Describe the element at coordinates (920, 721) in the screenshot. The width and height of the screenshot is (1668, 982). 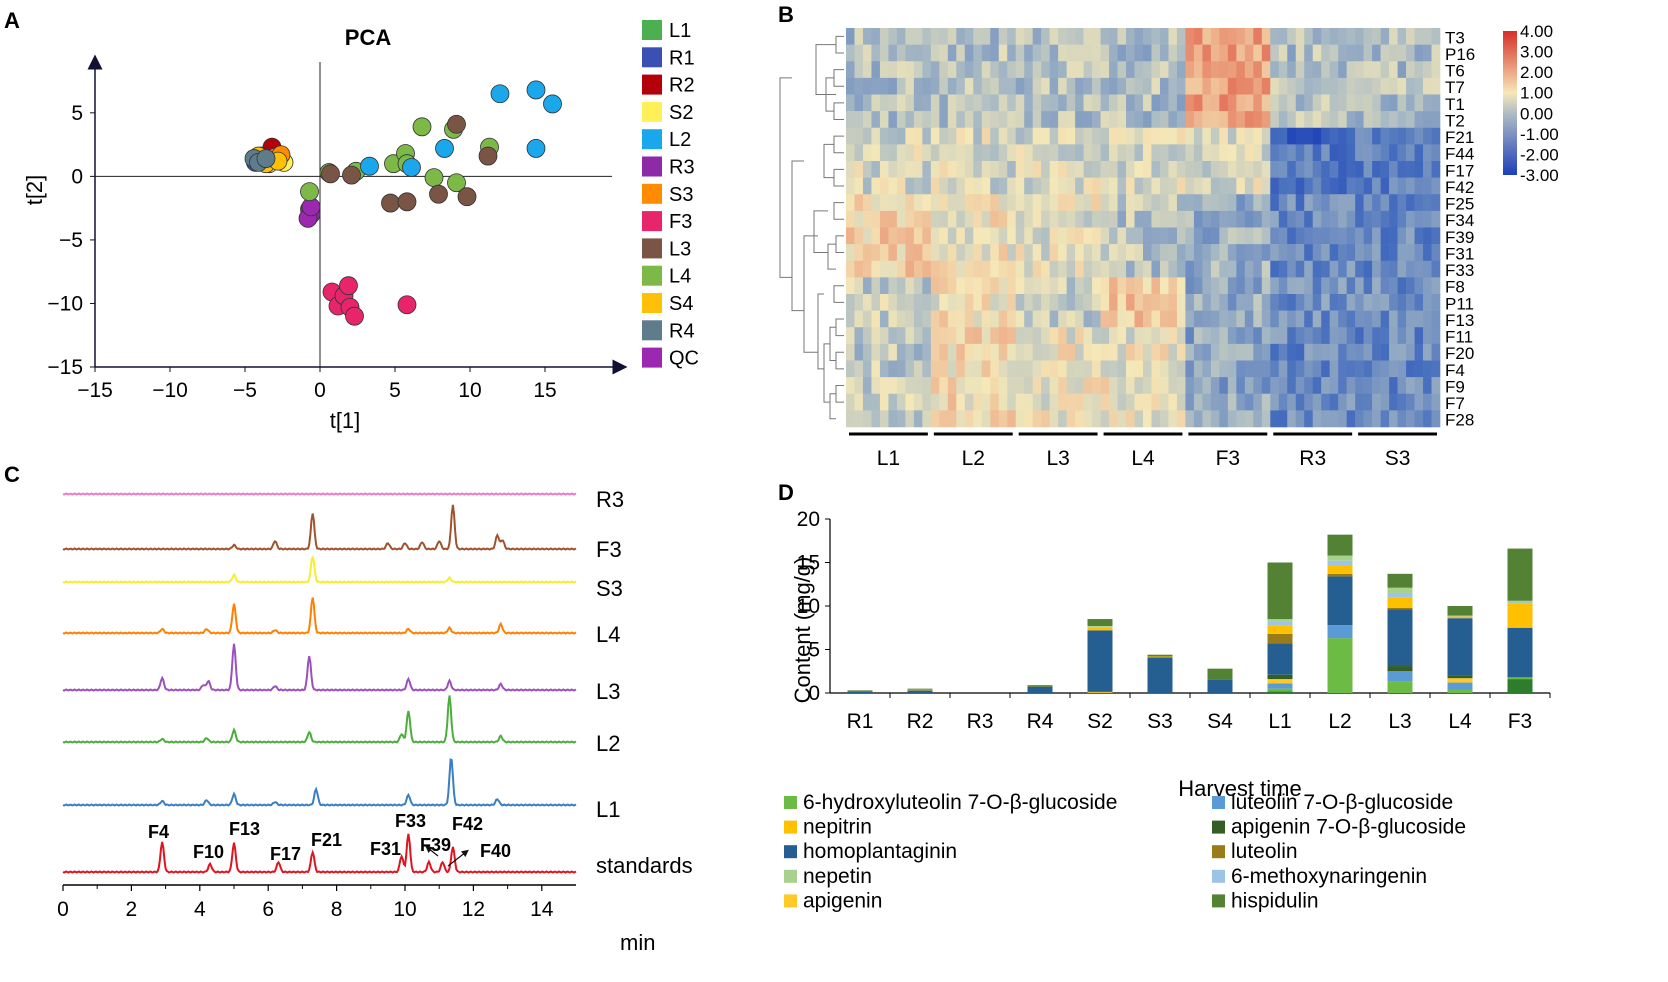
I see `bar-category-label: R2` at that location.